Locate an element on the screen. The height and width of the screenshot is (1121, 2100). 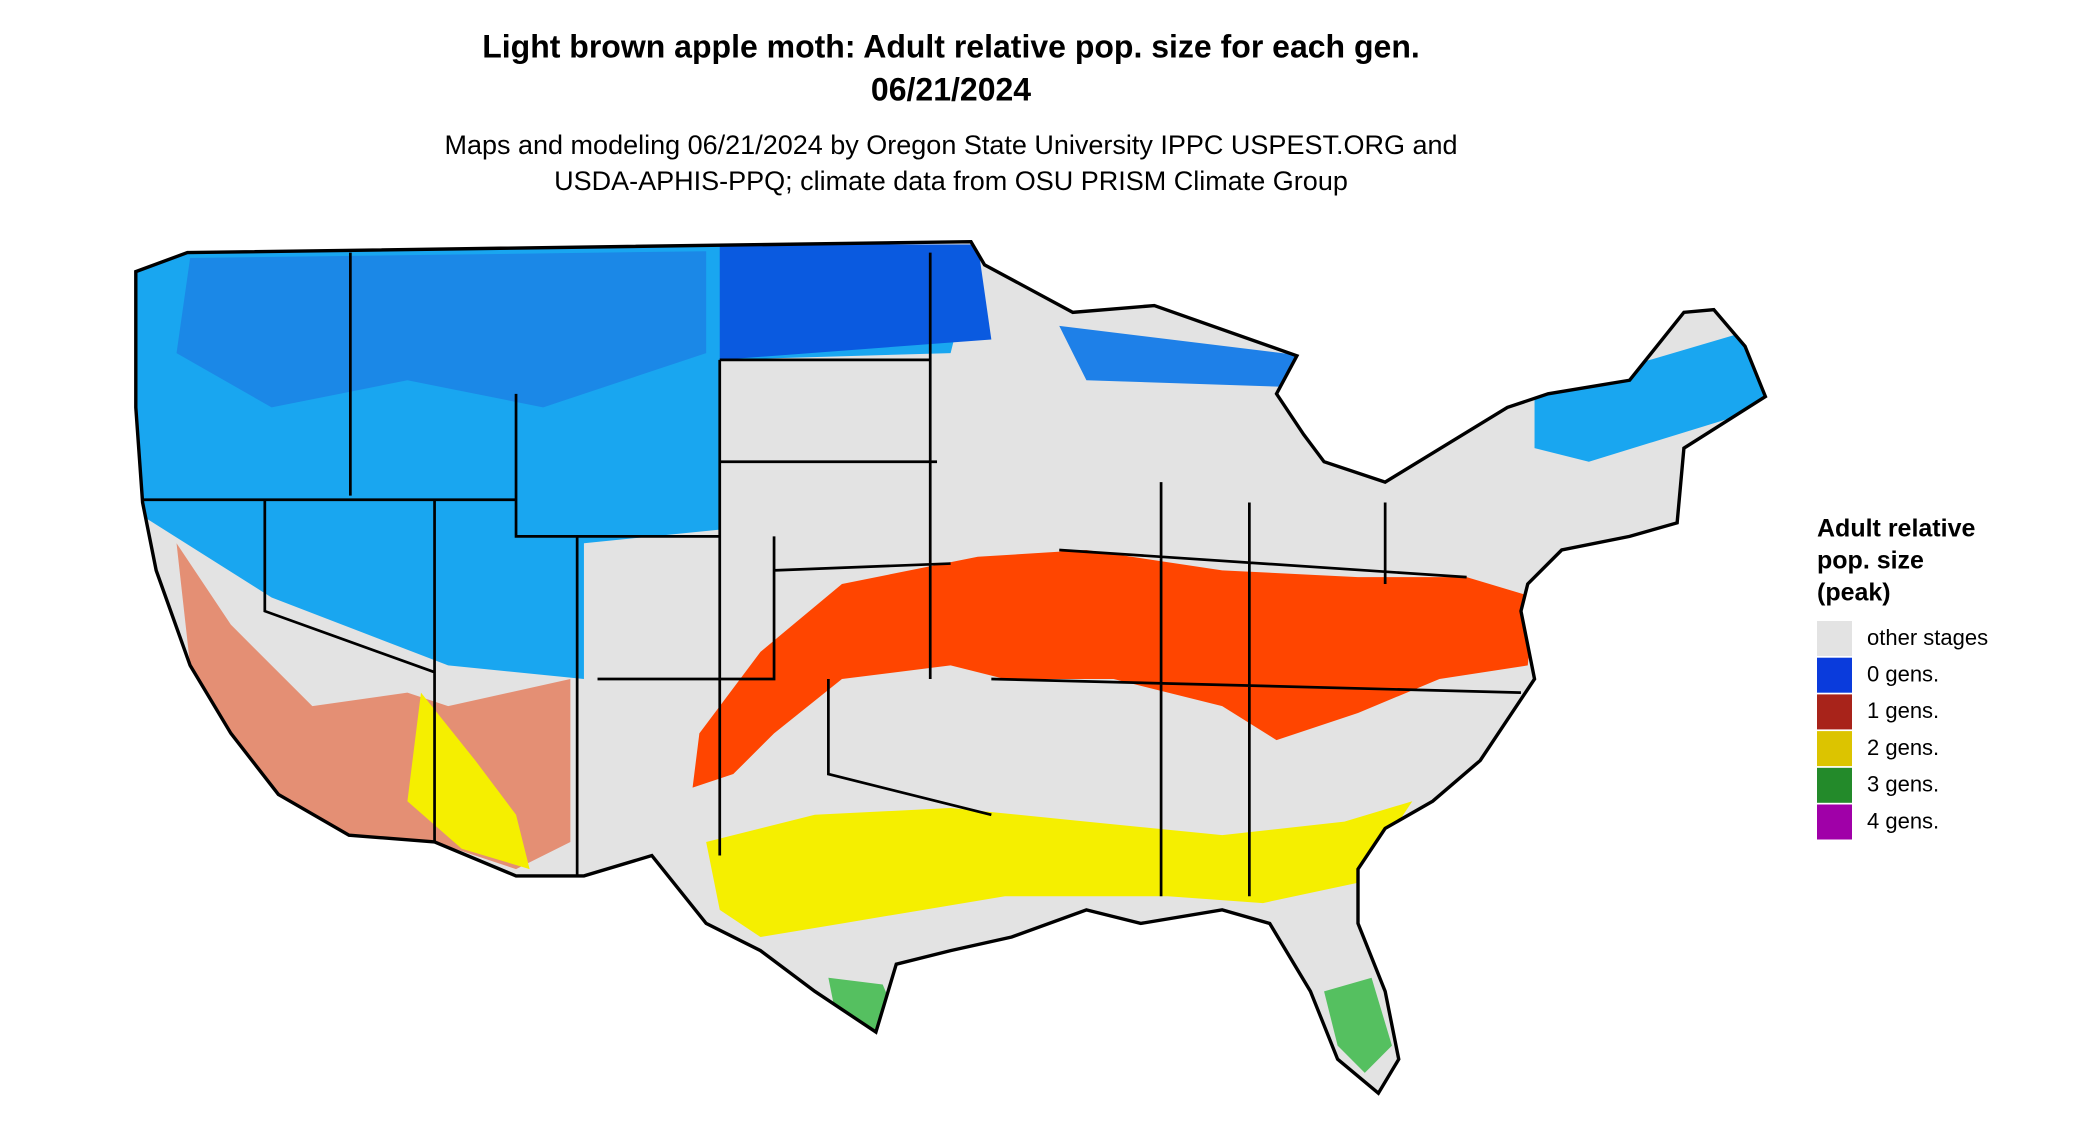
legend-label: 0 gens. is located at coordinates (1903, 674).